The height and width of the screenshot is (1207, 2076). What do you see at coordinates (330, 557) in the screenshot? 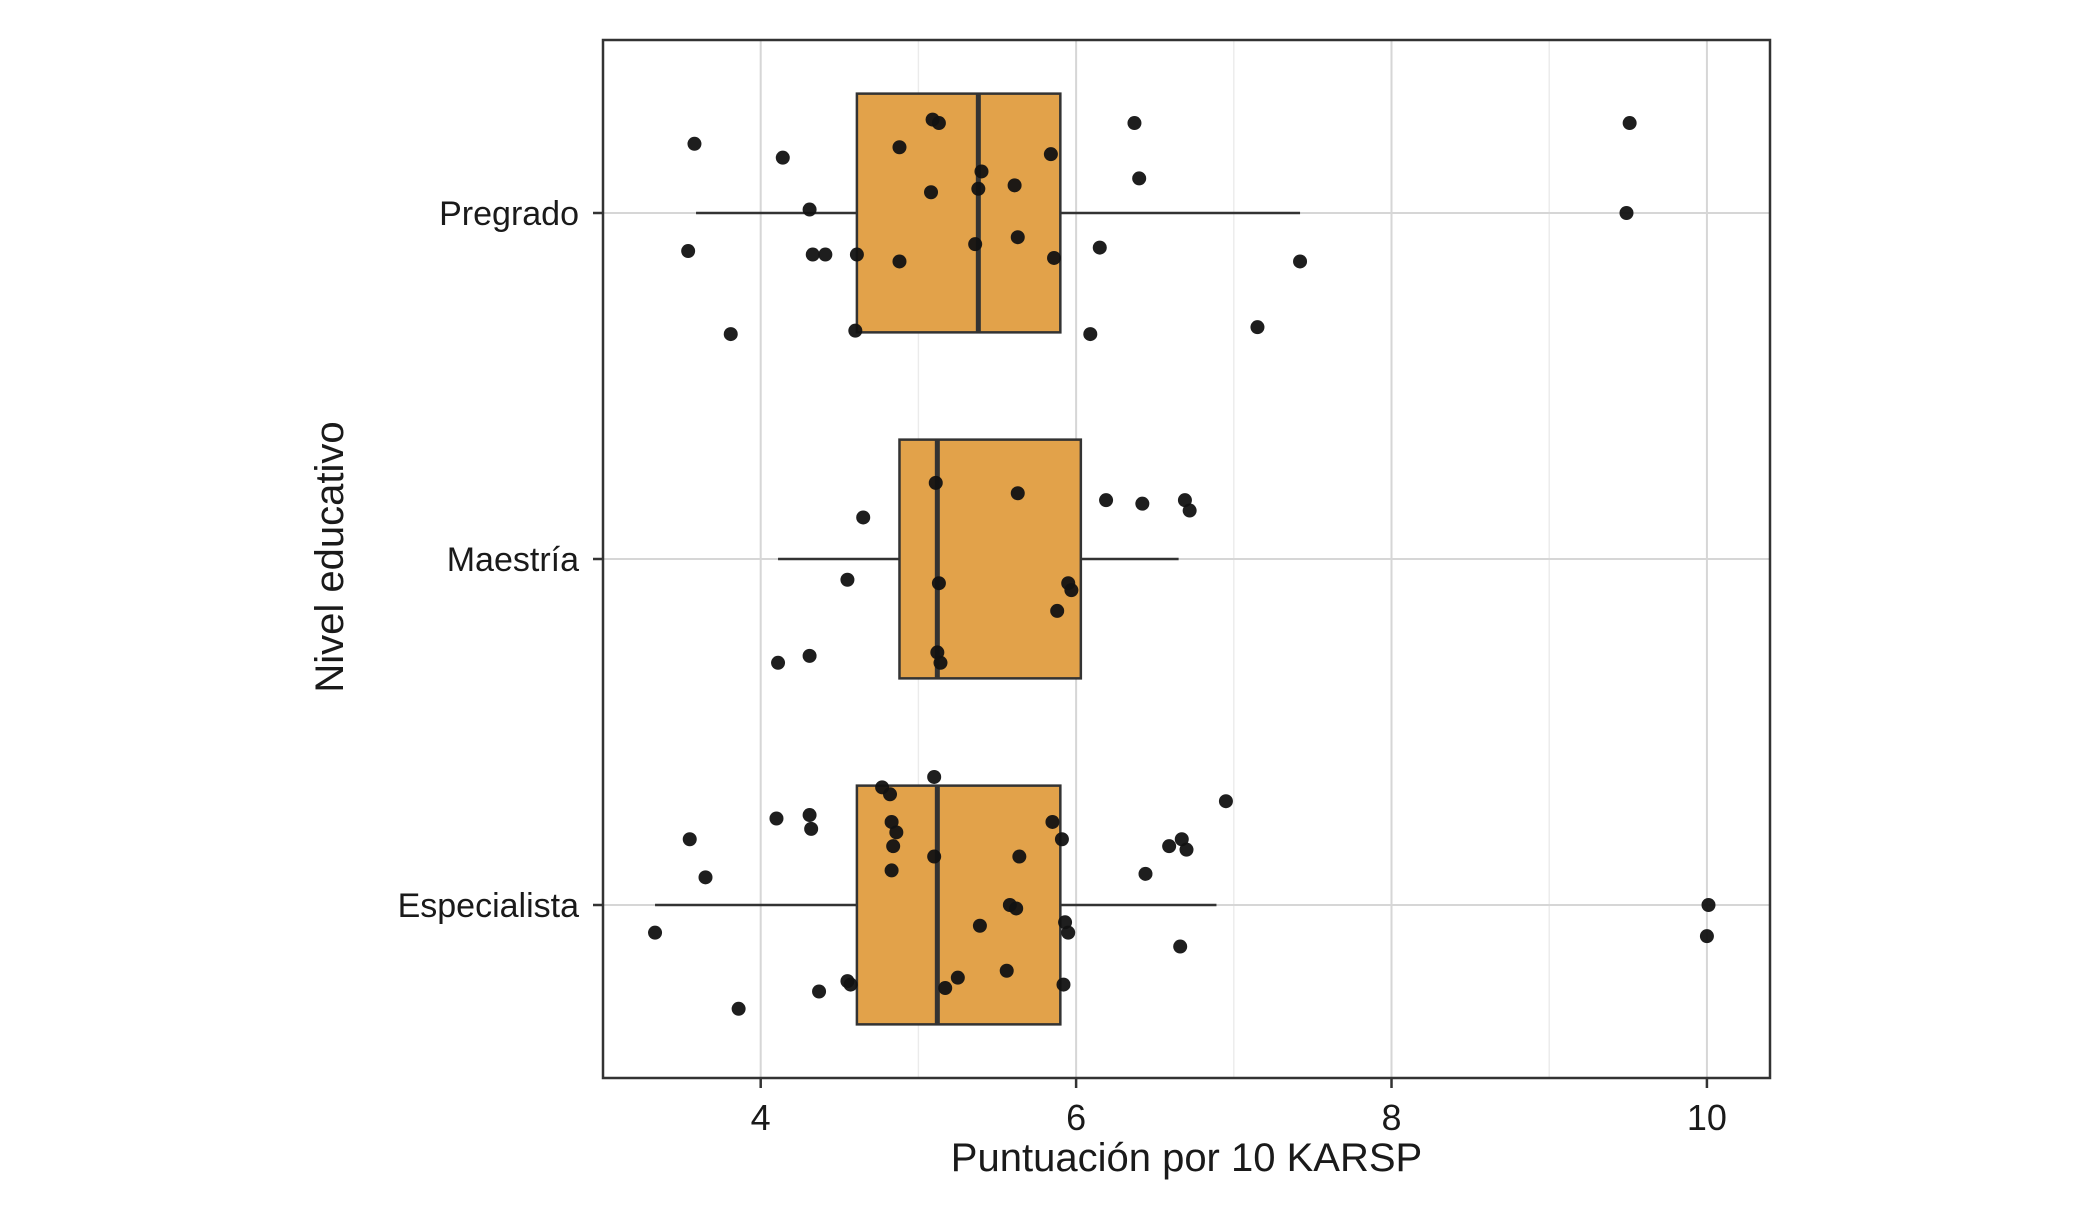
I see `y-axis-title: Nivel educativo` at bounding box center [330, 557].